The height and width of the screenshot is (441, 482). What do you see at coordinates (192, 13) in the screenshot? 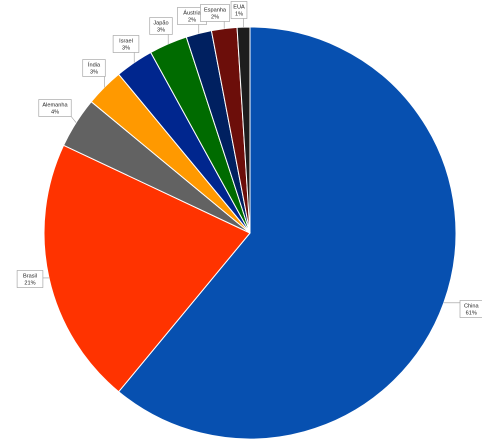
I see `data-label-name: Áustria` at bounding box center [192, 13].